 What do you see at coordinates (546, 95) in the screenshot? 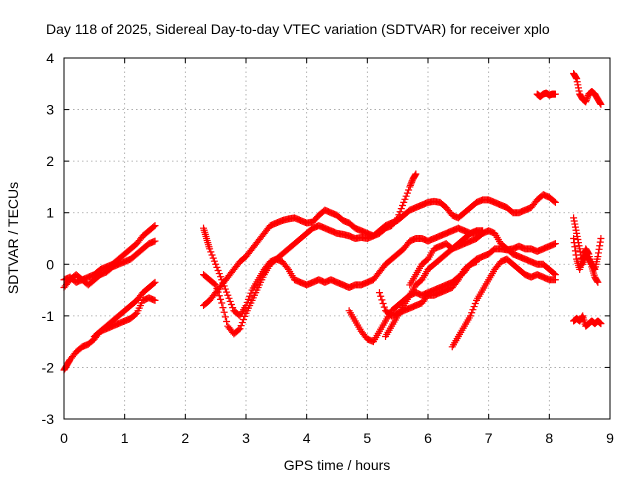
I see `series-arc-m` at bounding box center [546, 95].